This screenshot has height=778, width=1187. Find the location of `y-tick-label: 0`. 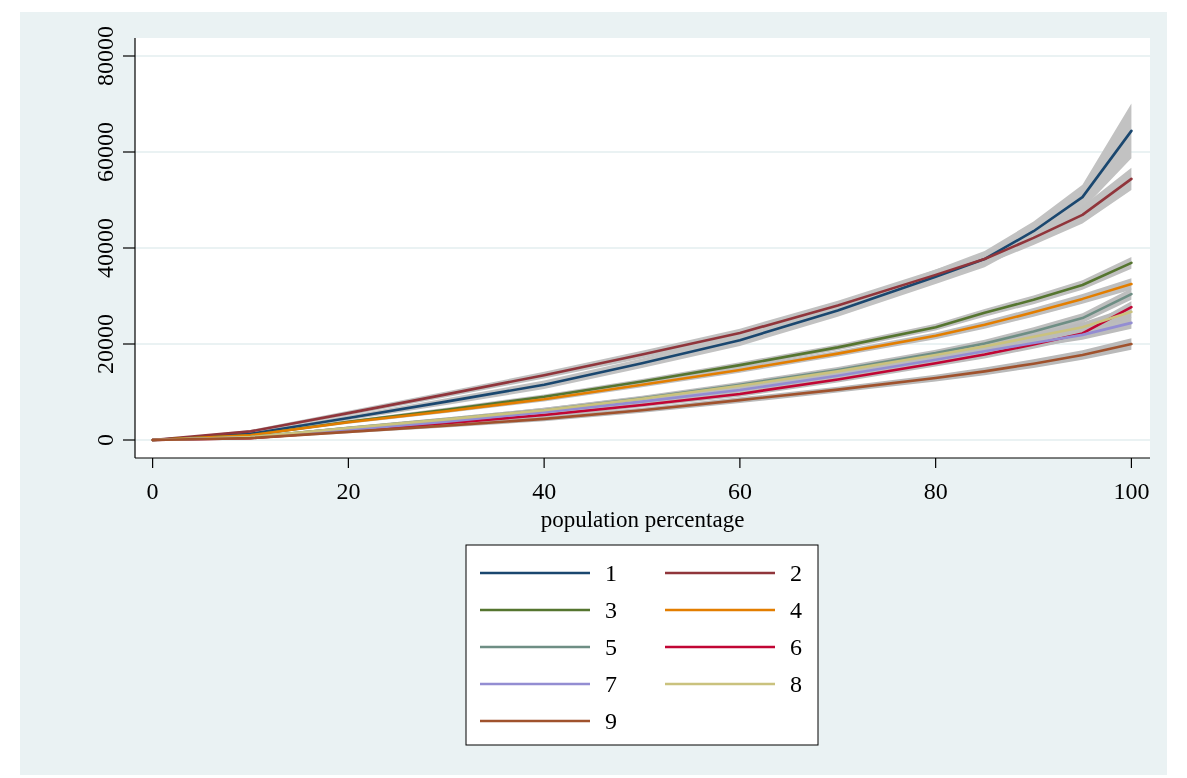

y-tick-label: 0 is located at coordinates (105, 440).